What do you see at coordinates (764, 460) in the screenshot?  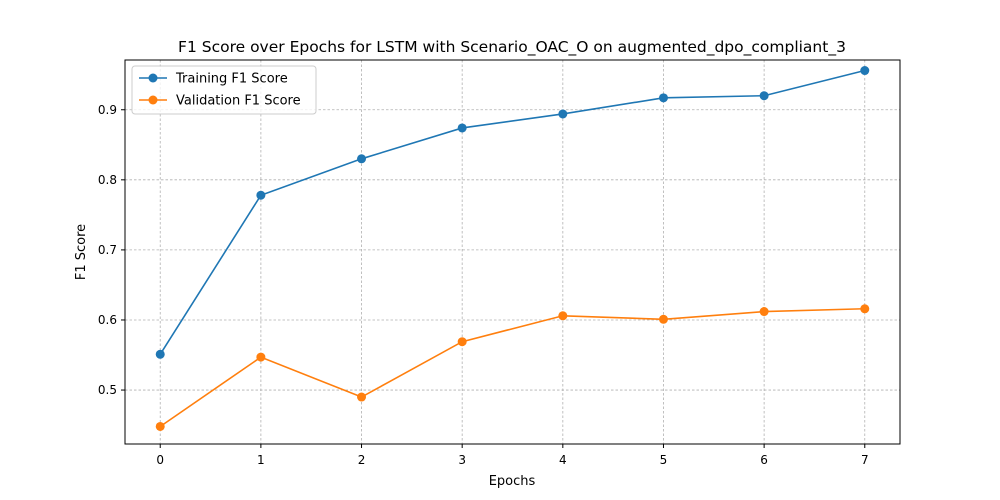 I see `x-tick-label: 6` at bounding box center [764, 460].